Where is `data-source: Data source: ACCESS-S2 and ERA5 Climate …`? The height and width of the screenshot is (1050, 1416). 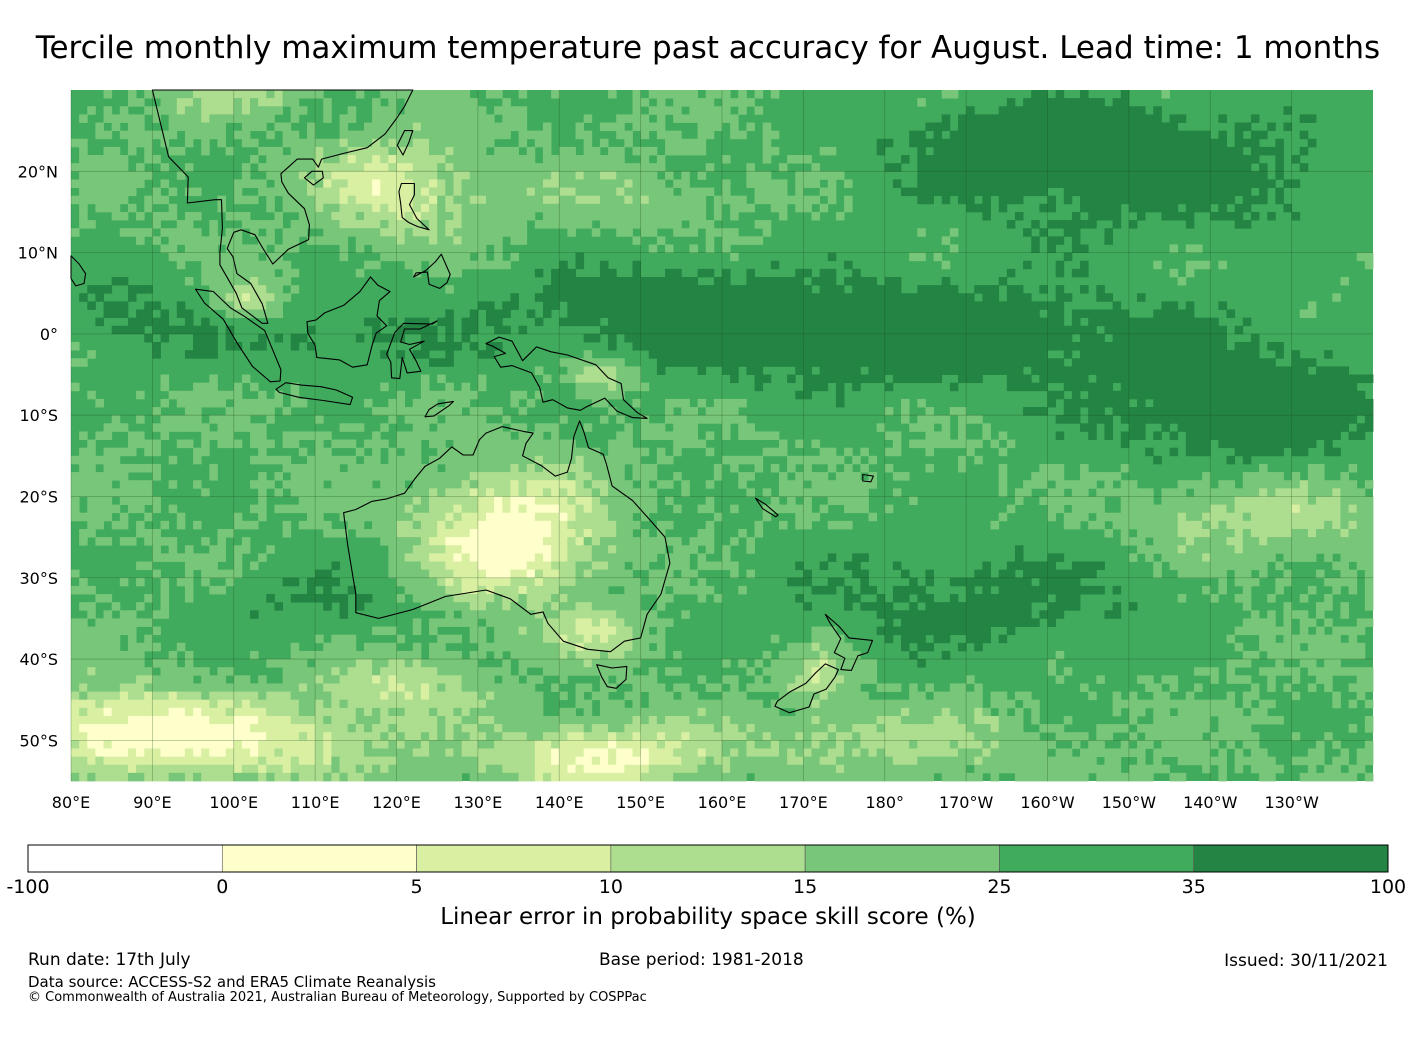
data-source: Data source: ACCESS-S2 and ERA5 Climate … is located at coordinates (232, 982).